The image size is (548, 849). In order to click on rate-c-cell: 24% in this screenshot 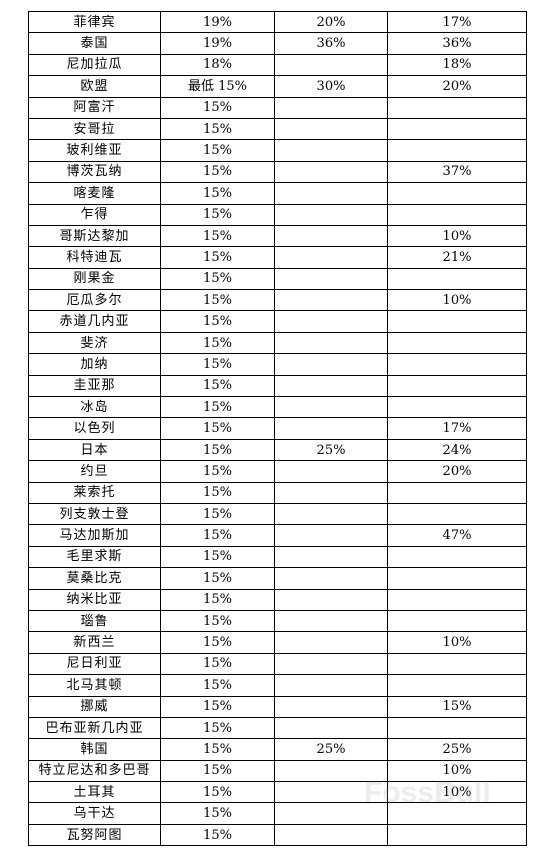, I will do `click(457, 450)`.